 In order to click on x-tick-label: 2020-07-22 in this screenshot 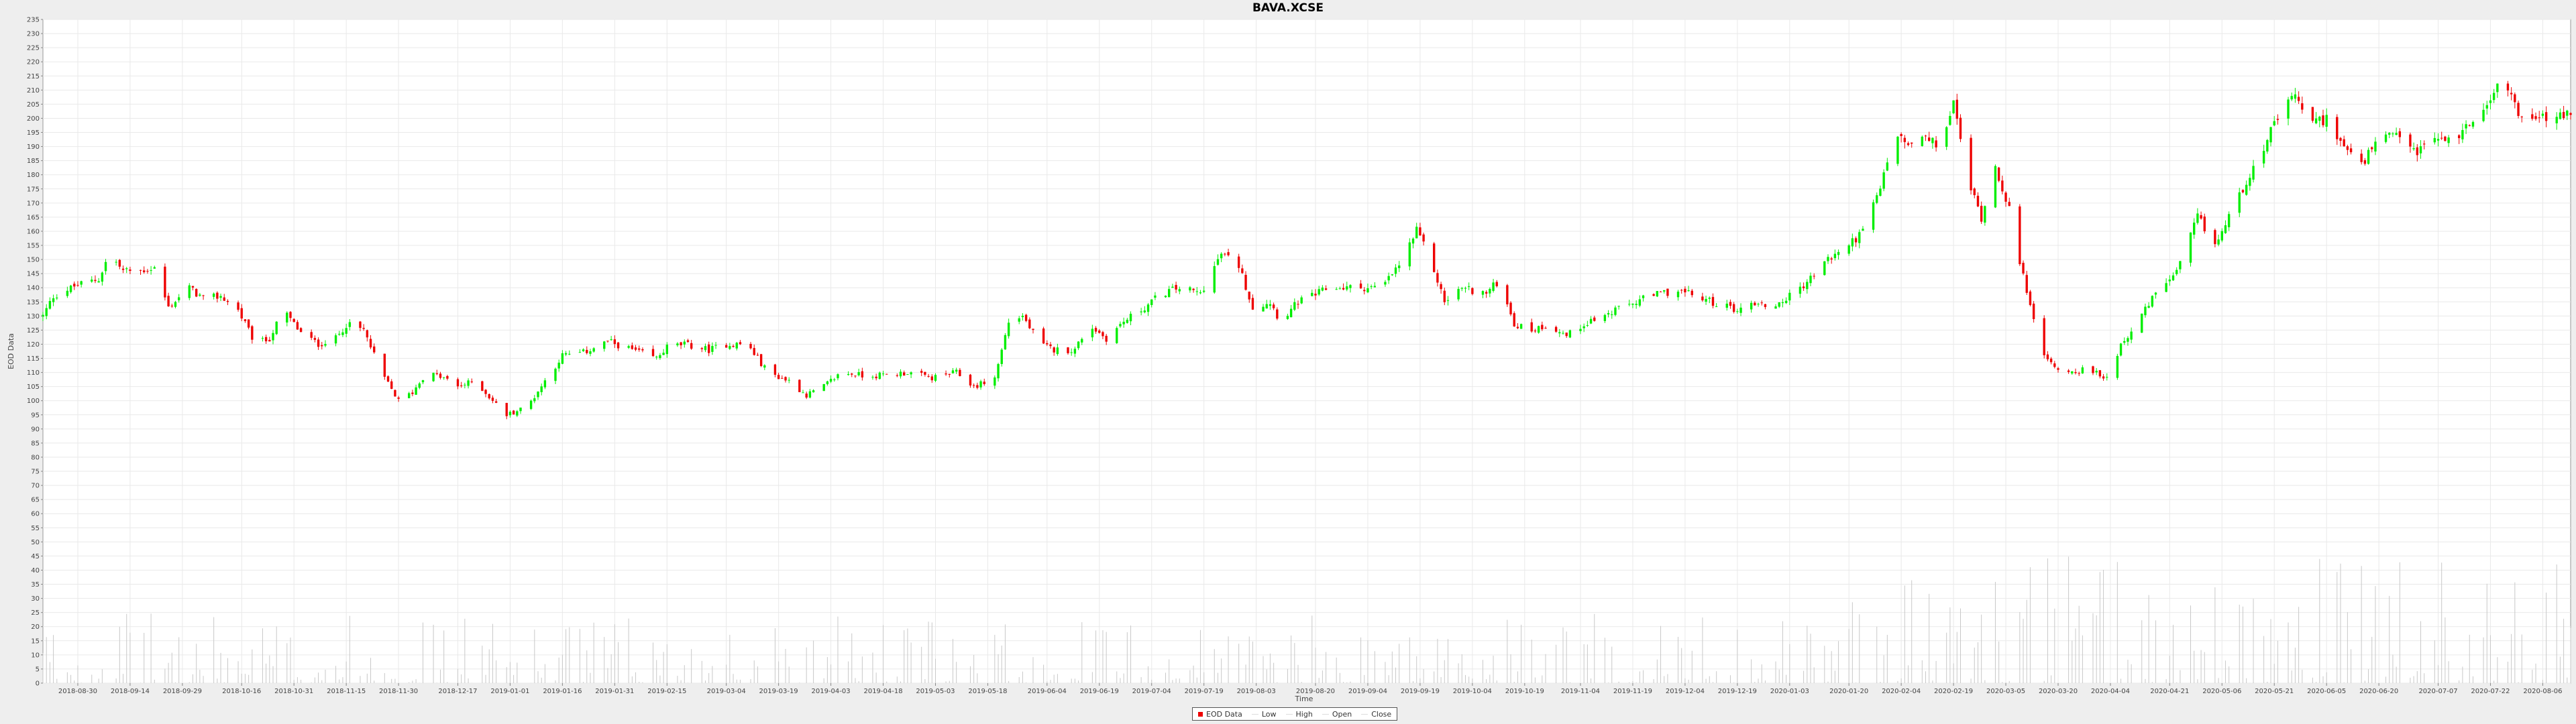, I will do `click(2490, 691)`.